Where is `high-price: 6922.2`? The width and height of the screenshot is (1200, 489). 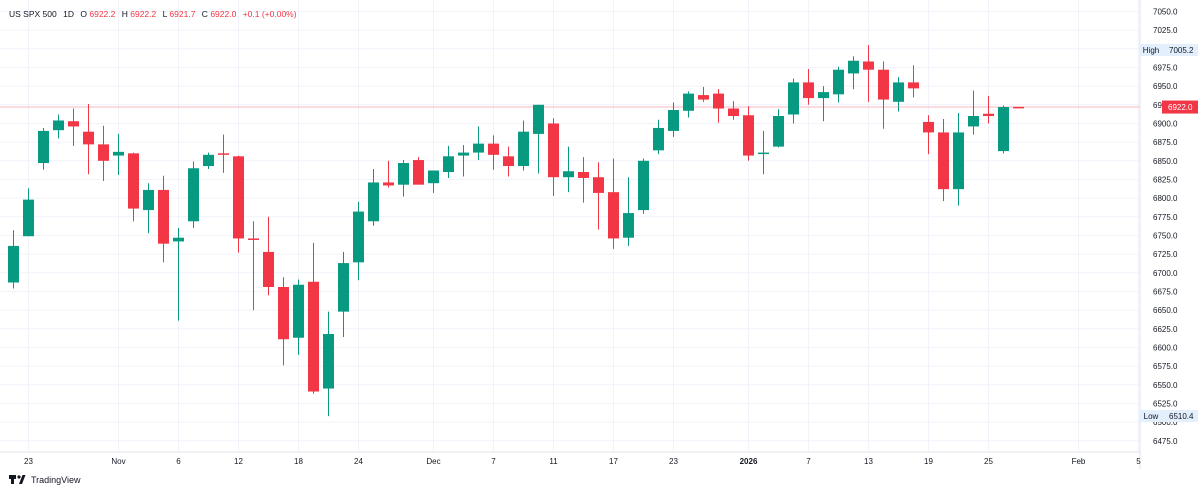 high-price: 6922.2 is located at coordinates (143, 14).